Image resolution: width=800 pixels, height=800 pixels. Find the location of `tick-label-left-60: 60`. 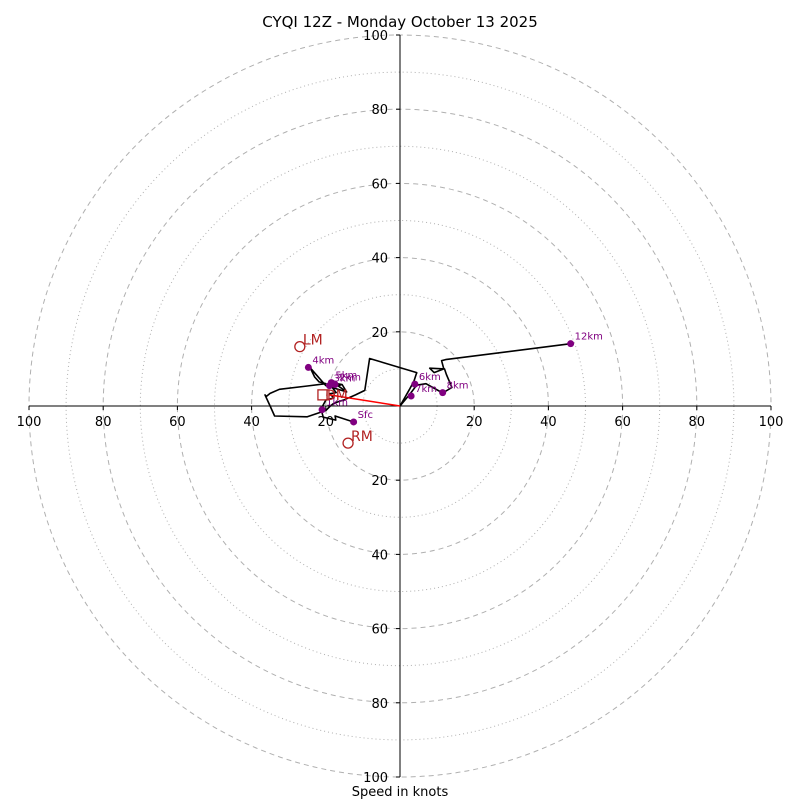

tick-label-left-60: 60 is located at coordinates (177, 422).